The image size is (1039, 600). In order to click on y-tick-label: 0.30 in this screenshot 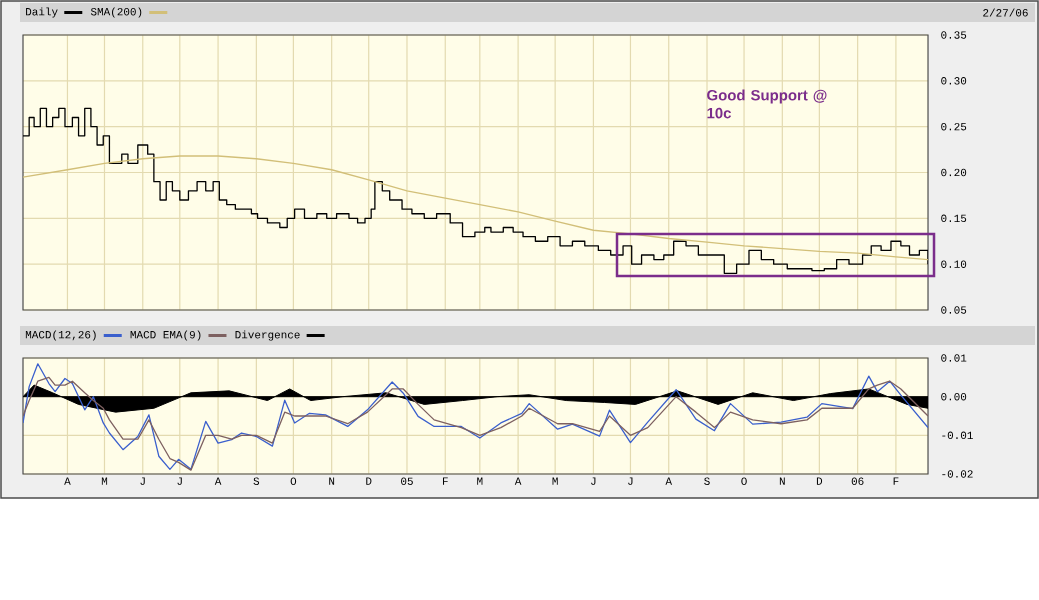, I will do `click(954, 81)`.